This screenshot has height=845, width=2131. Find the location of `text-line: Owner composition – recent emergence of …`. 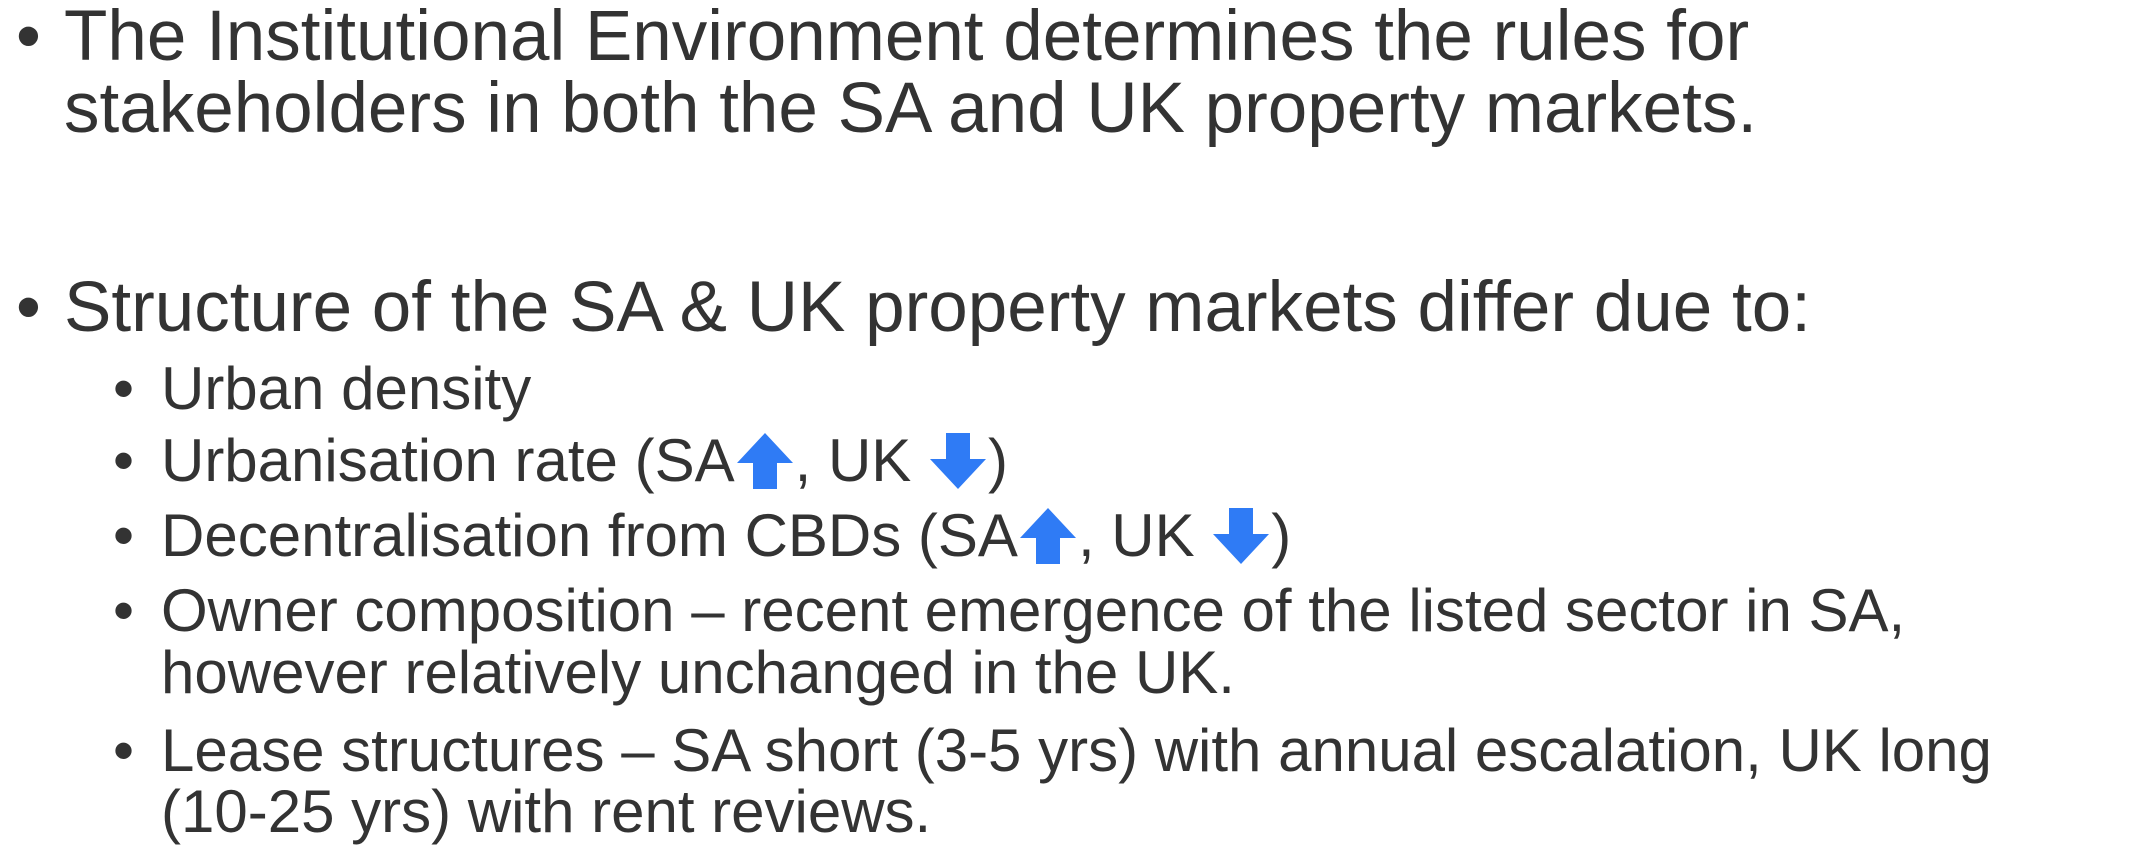

text-line: Owner composition – recent emergence of … is located at coordinates (1033, 610).